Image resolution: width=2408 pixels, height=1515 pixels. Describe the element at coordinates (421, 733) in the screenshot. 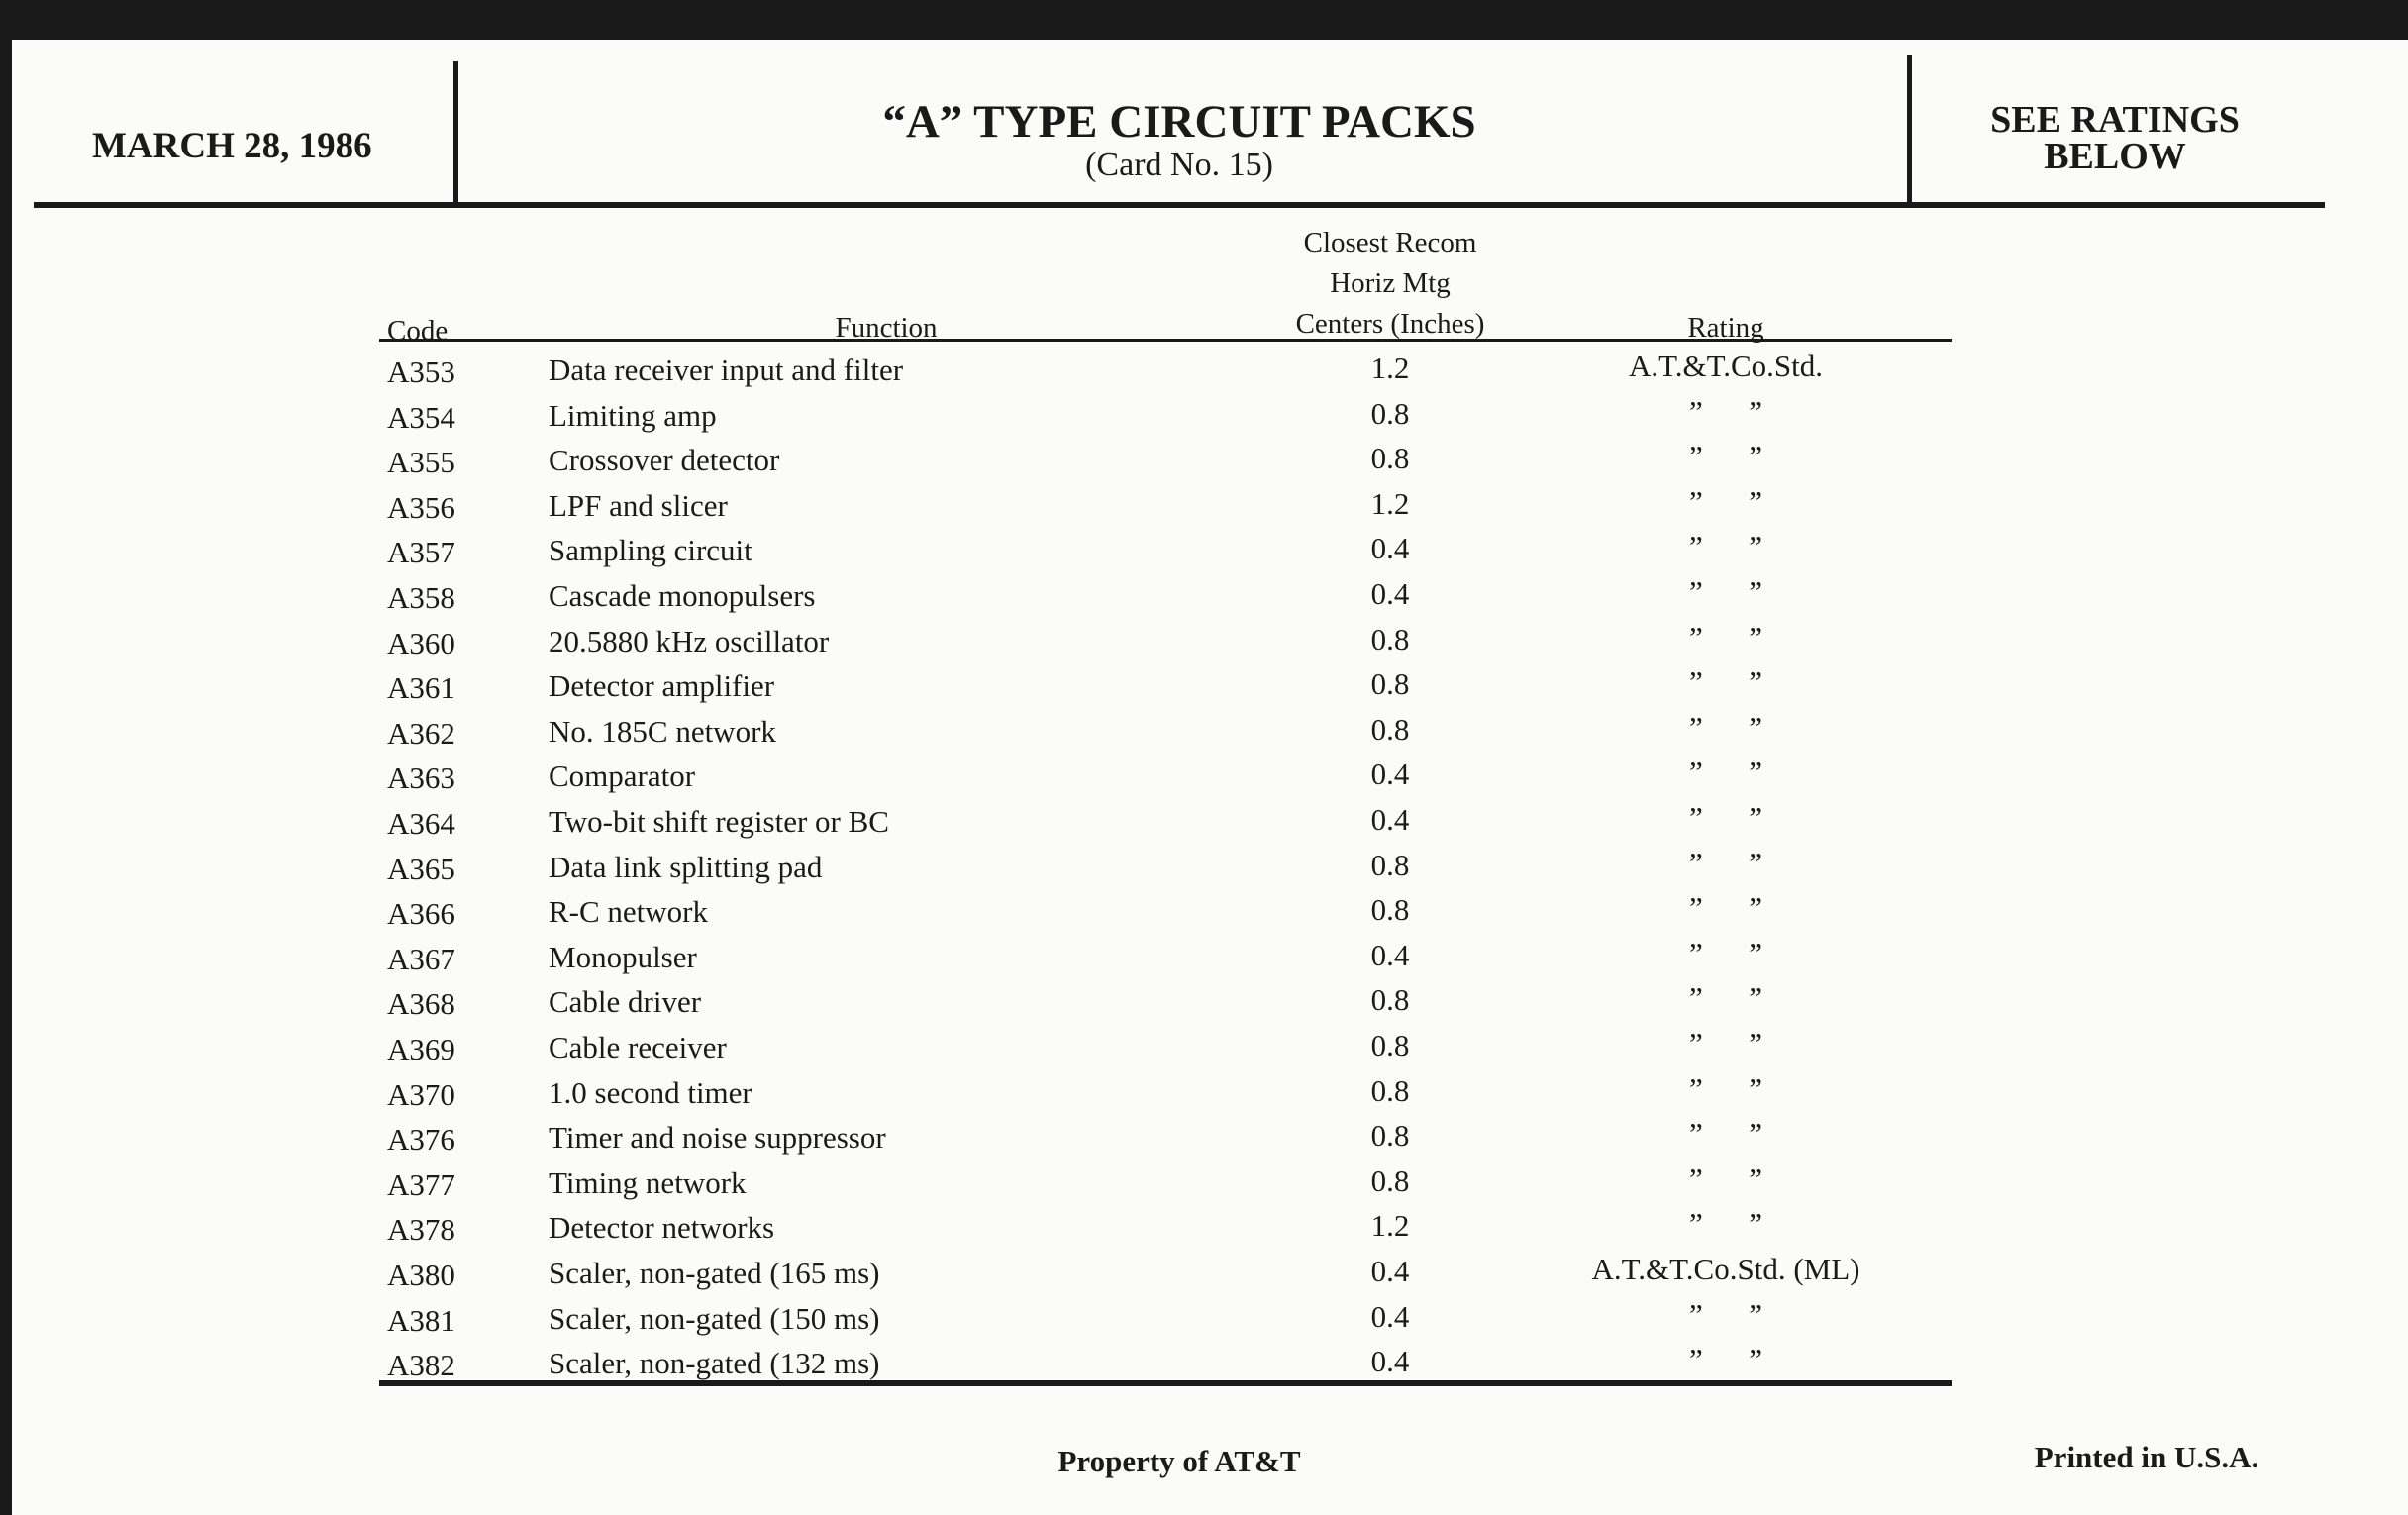

I see `code: A362` at that location.